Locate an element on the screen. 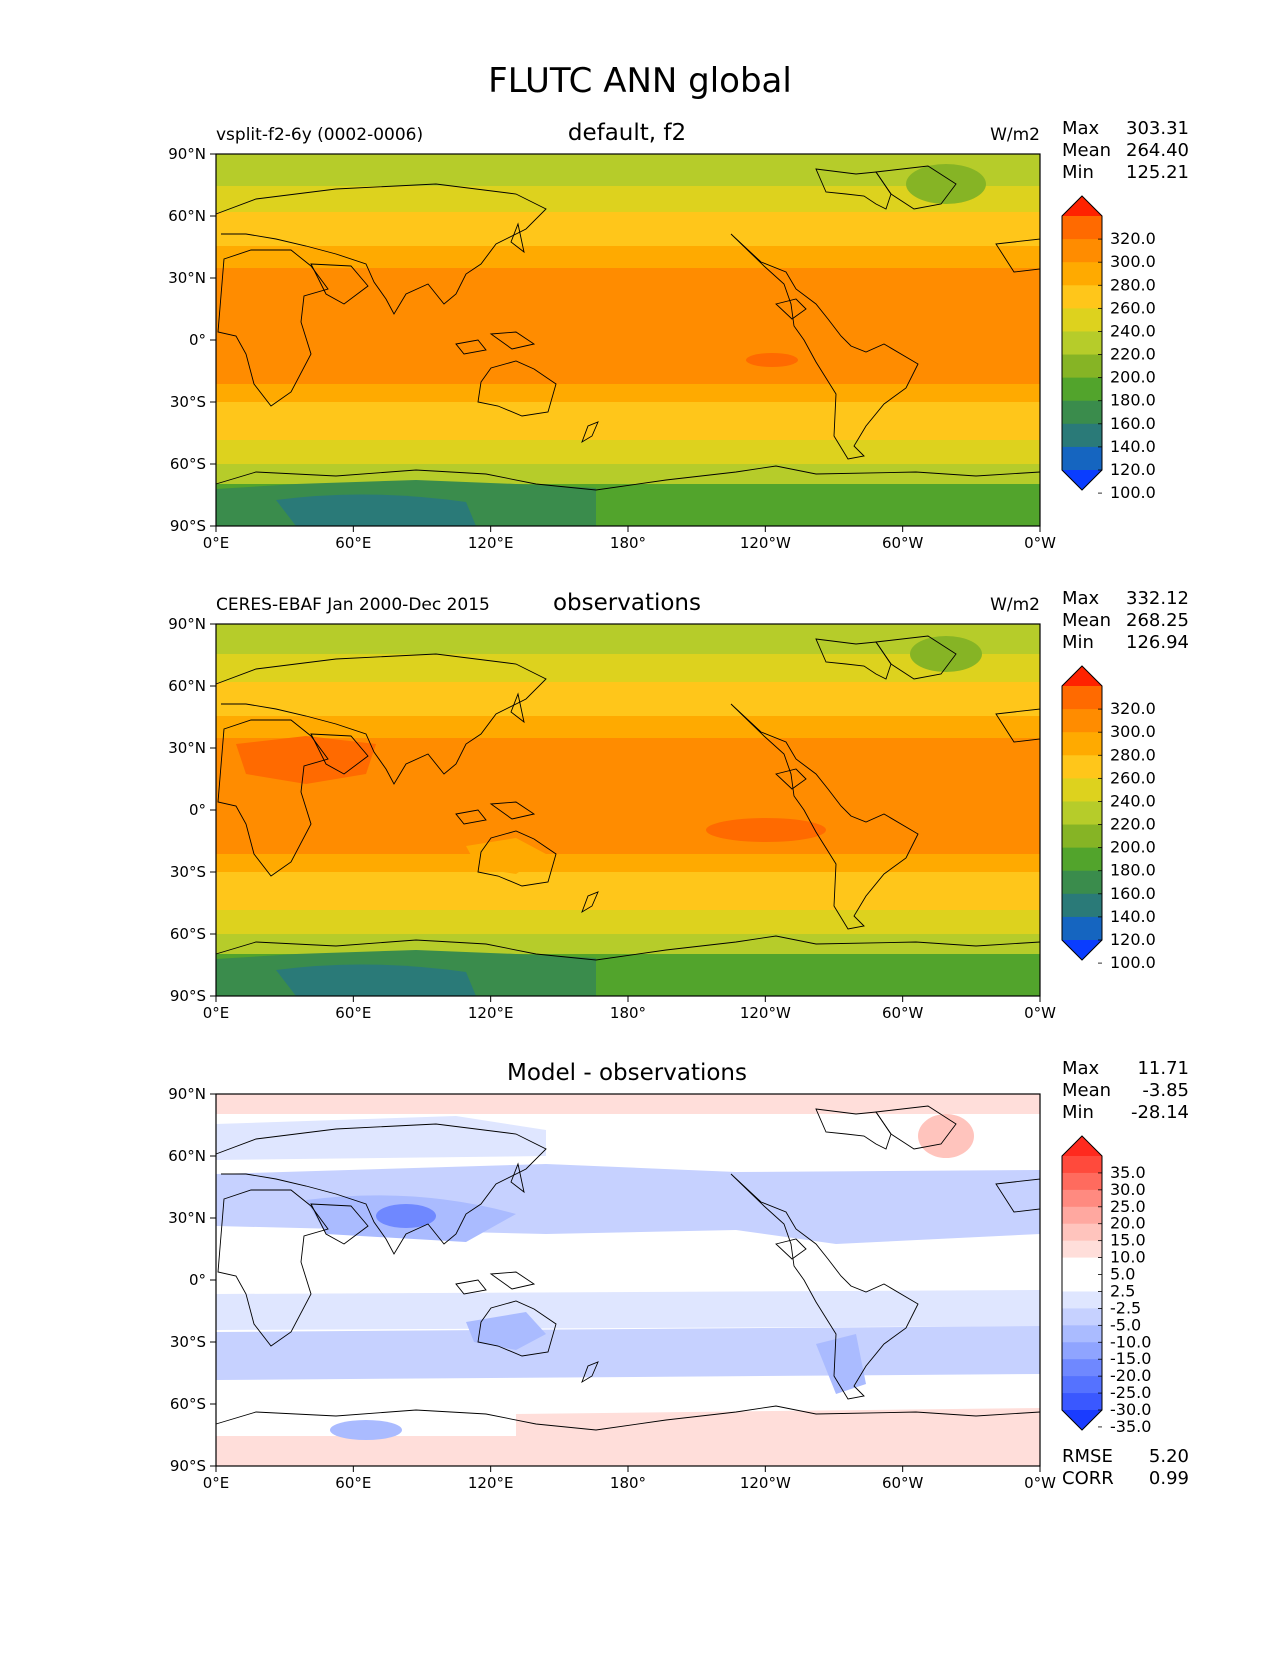  stat-min-value: 126.94 is located at coordinates (1157, 642).